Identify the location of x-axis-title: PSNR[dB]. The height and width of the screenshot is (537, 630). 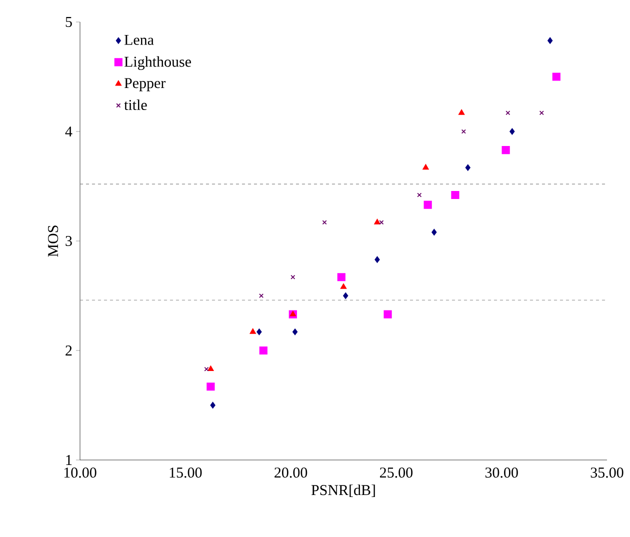
(343, 490).